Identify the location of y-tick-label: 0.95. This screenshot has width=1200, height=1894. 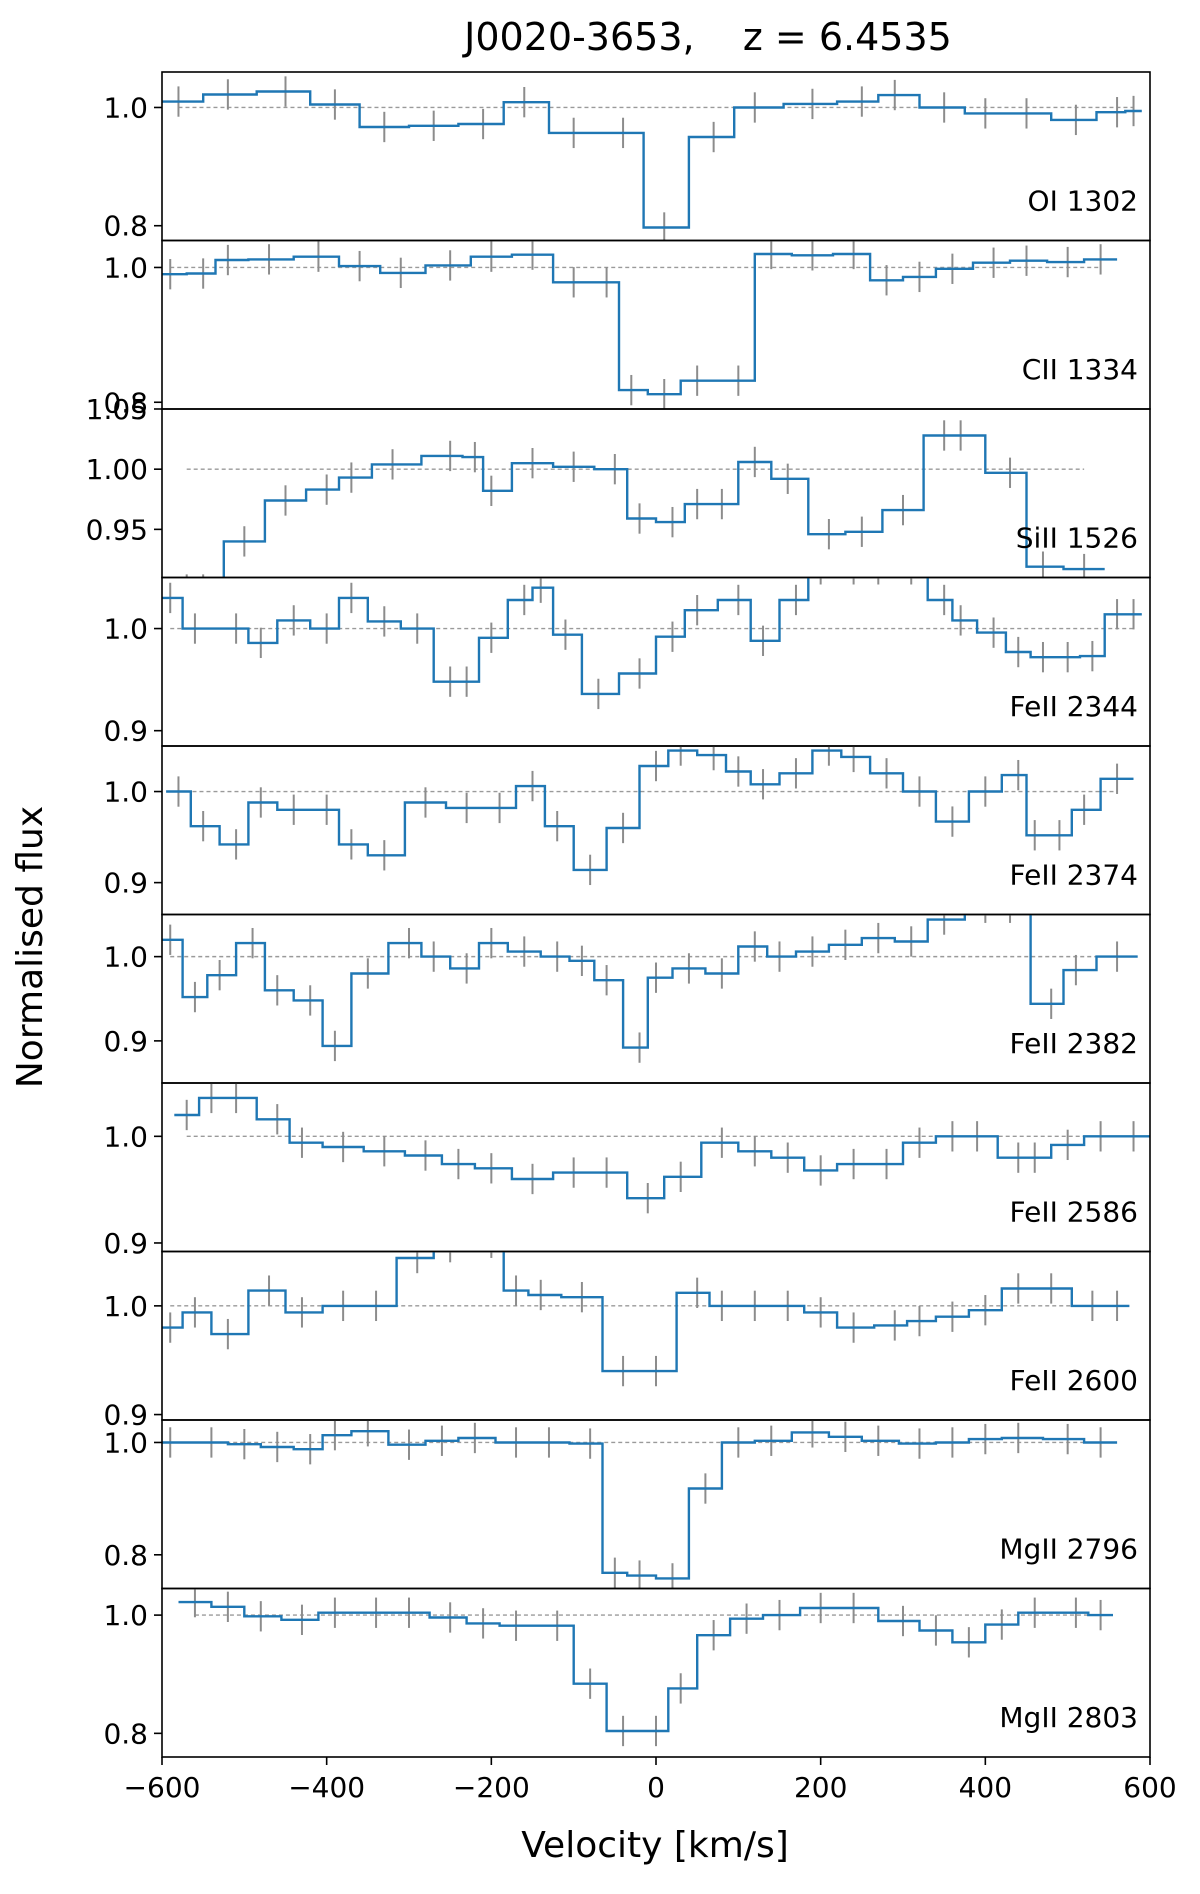
(117, 529).